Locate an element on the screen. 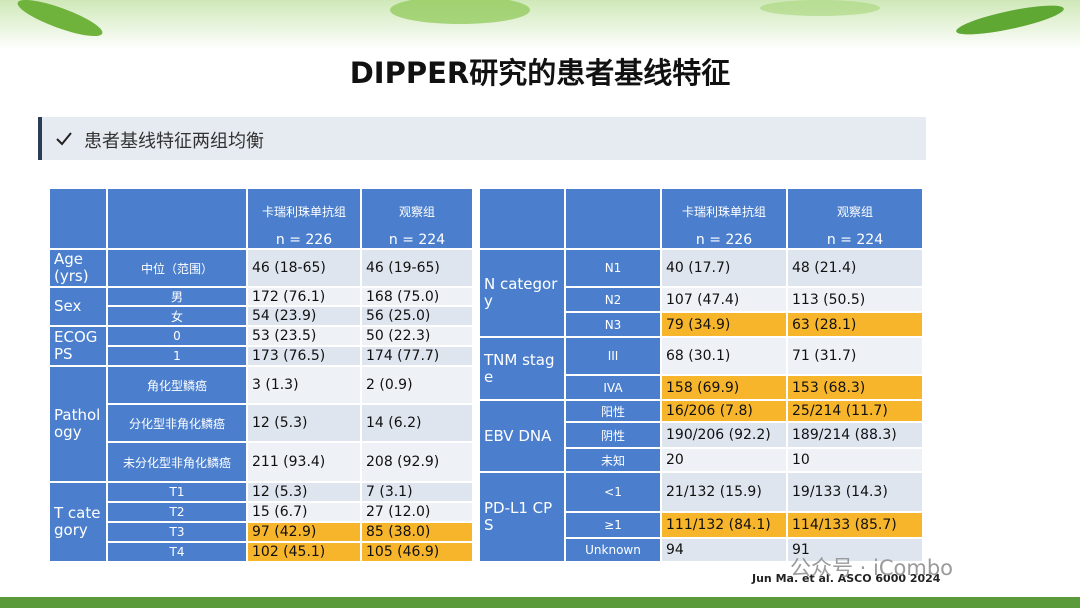 The width and height of the screenshot is (1080, 608). arm2-value: 153 (68.3) is located at coordinates (855, 387).